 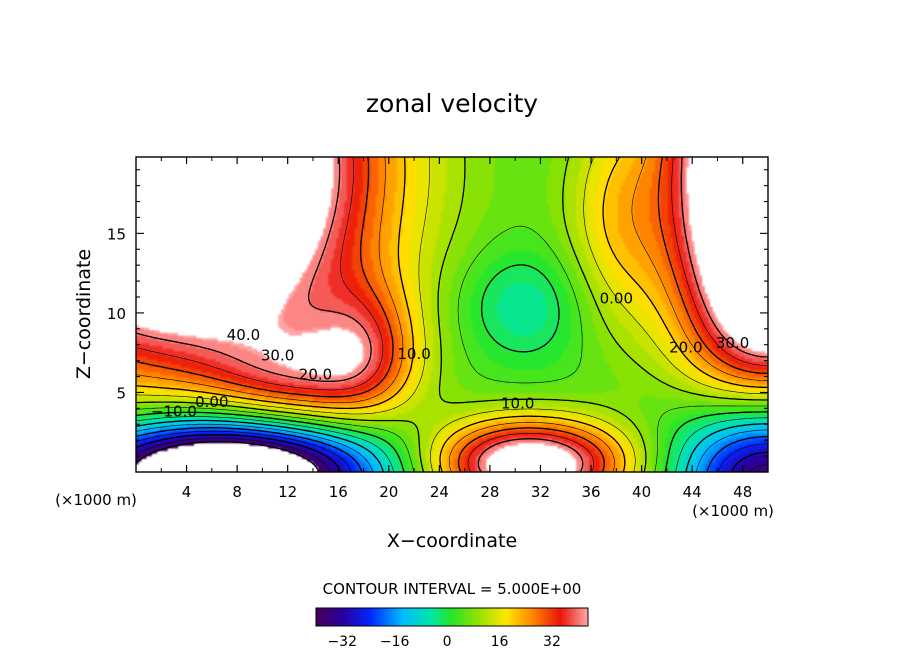 I want to click on x-tick-label: 36, so click(x=590, y=492).